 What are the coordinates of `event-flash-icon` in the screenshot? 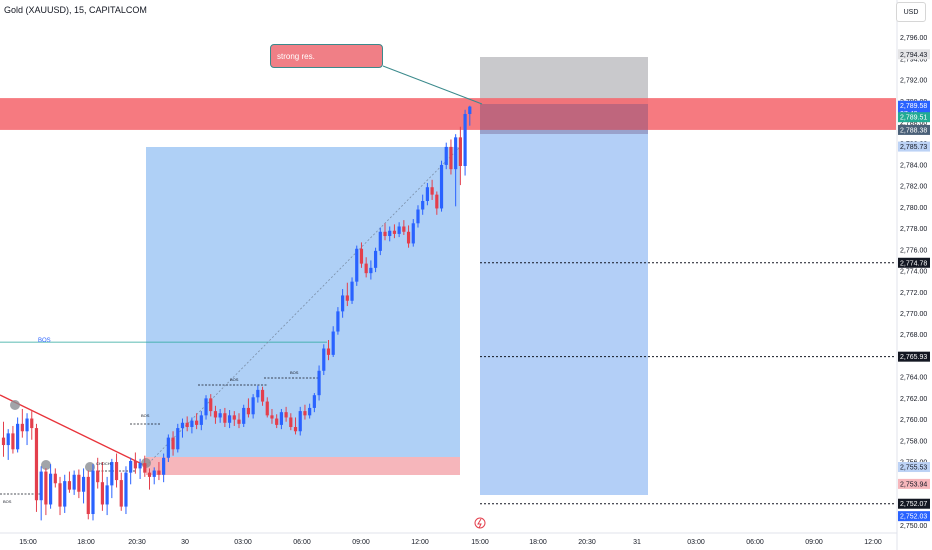 It's located at (480, 523).